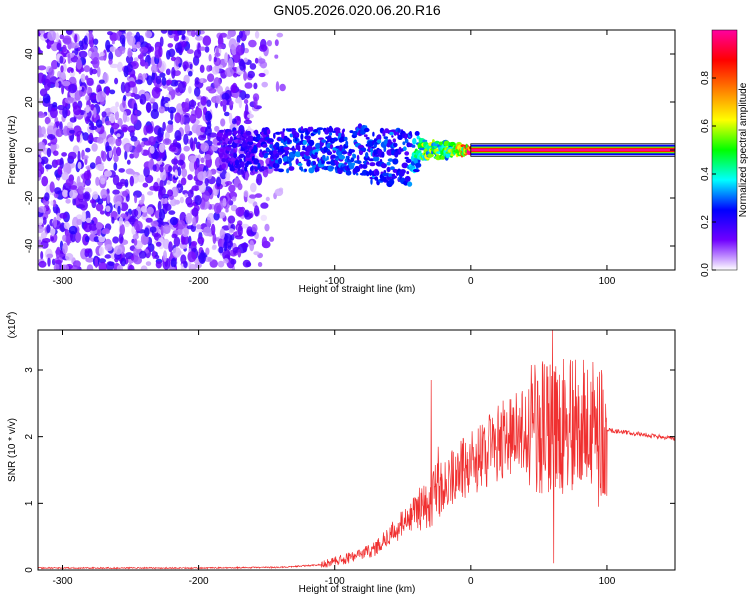  I want to click on y-tick-label: 2, so click(29, 436).